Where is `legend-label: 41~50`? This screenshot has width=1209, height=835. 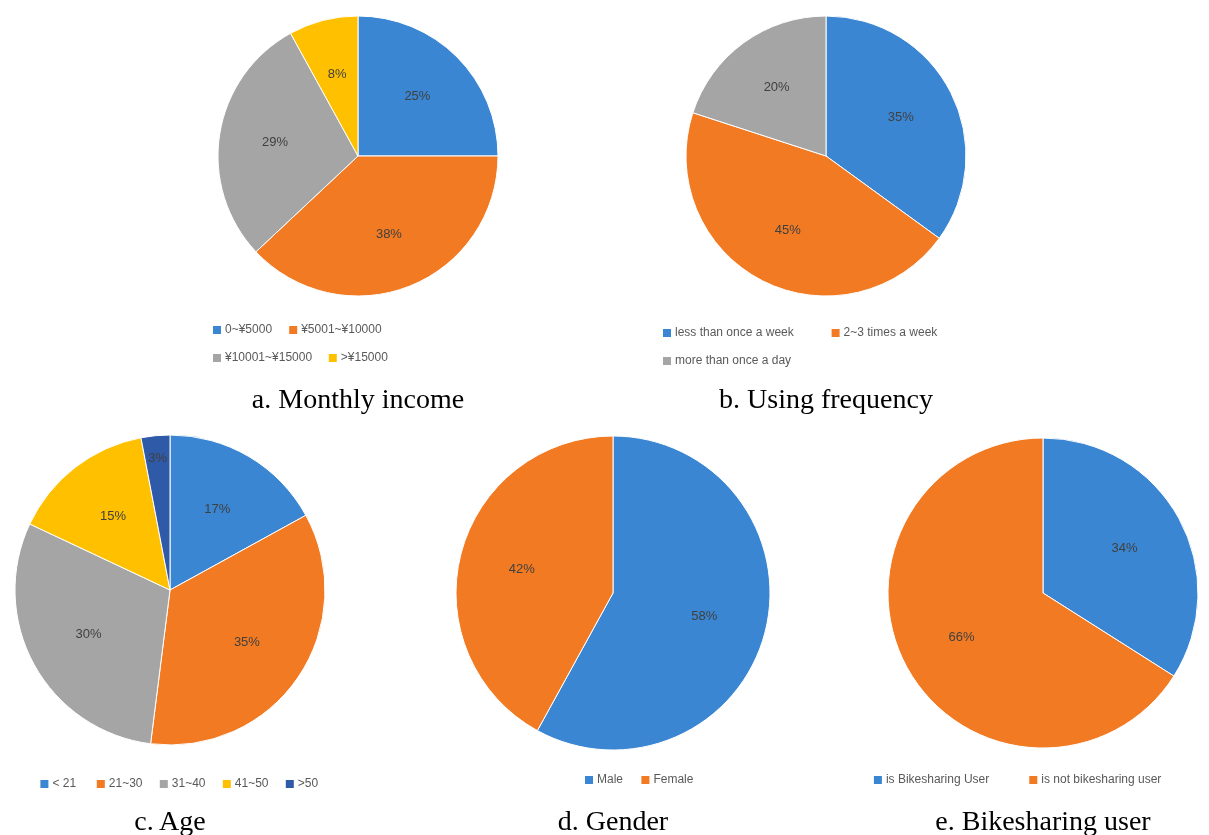 legend-label: 41~50 is located at coordinates (251, 783).